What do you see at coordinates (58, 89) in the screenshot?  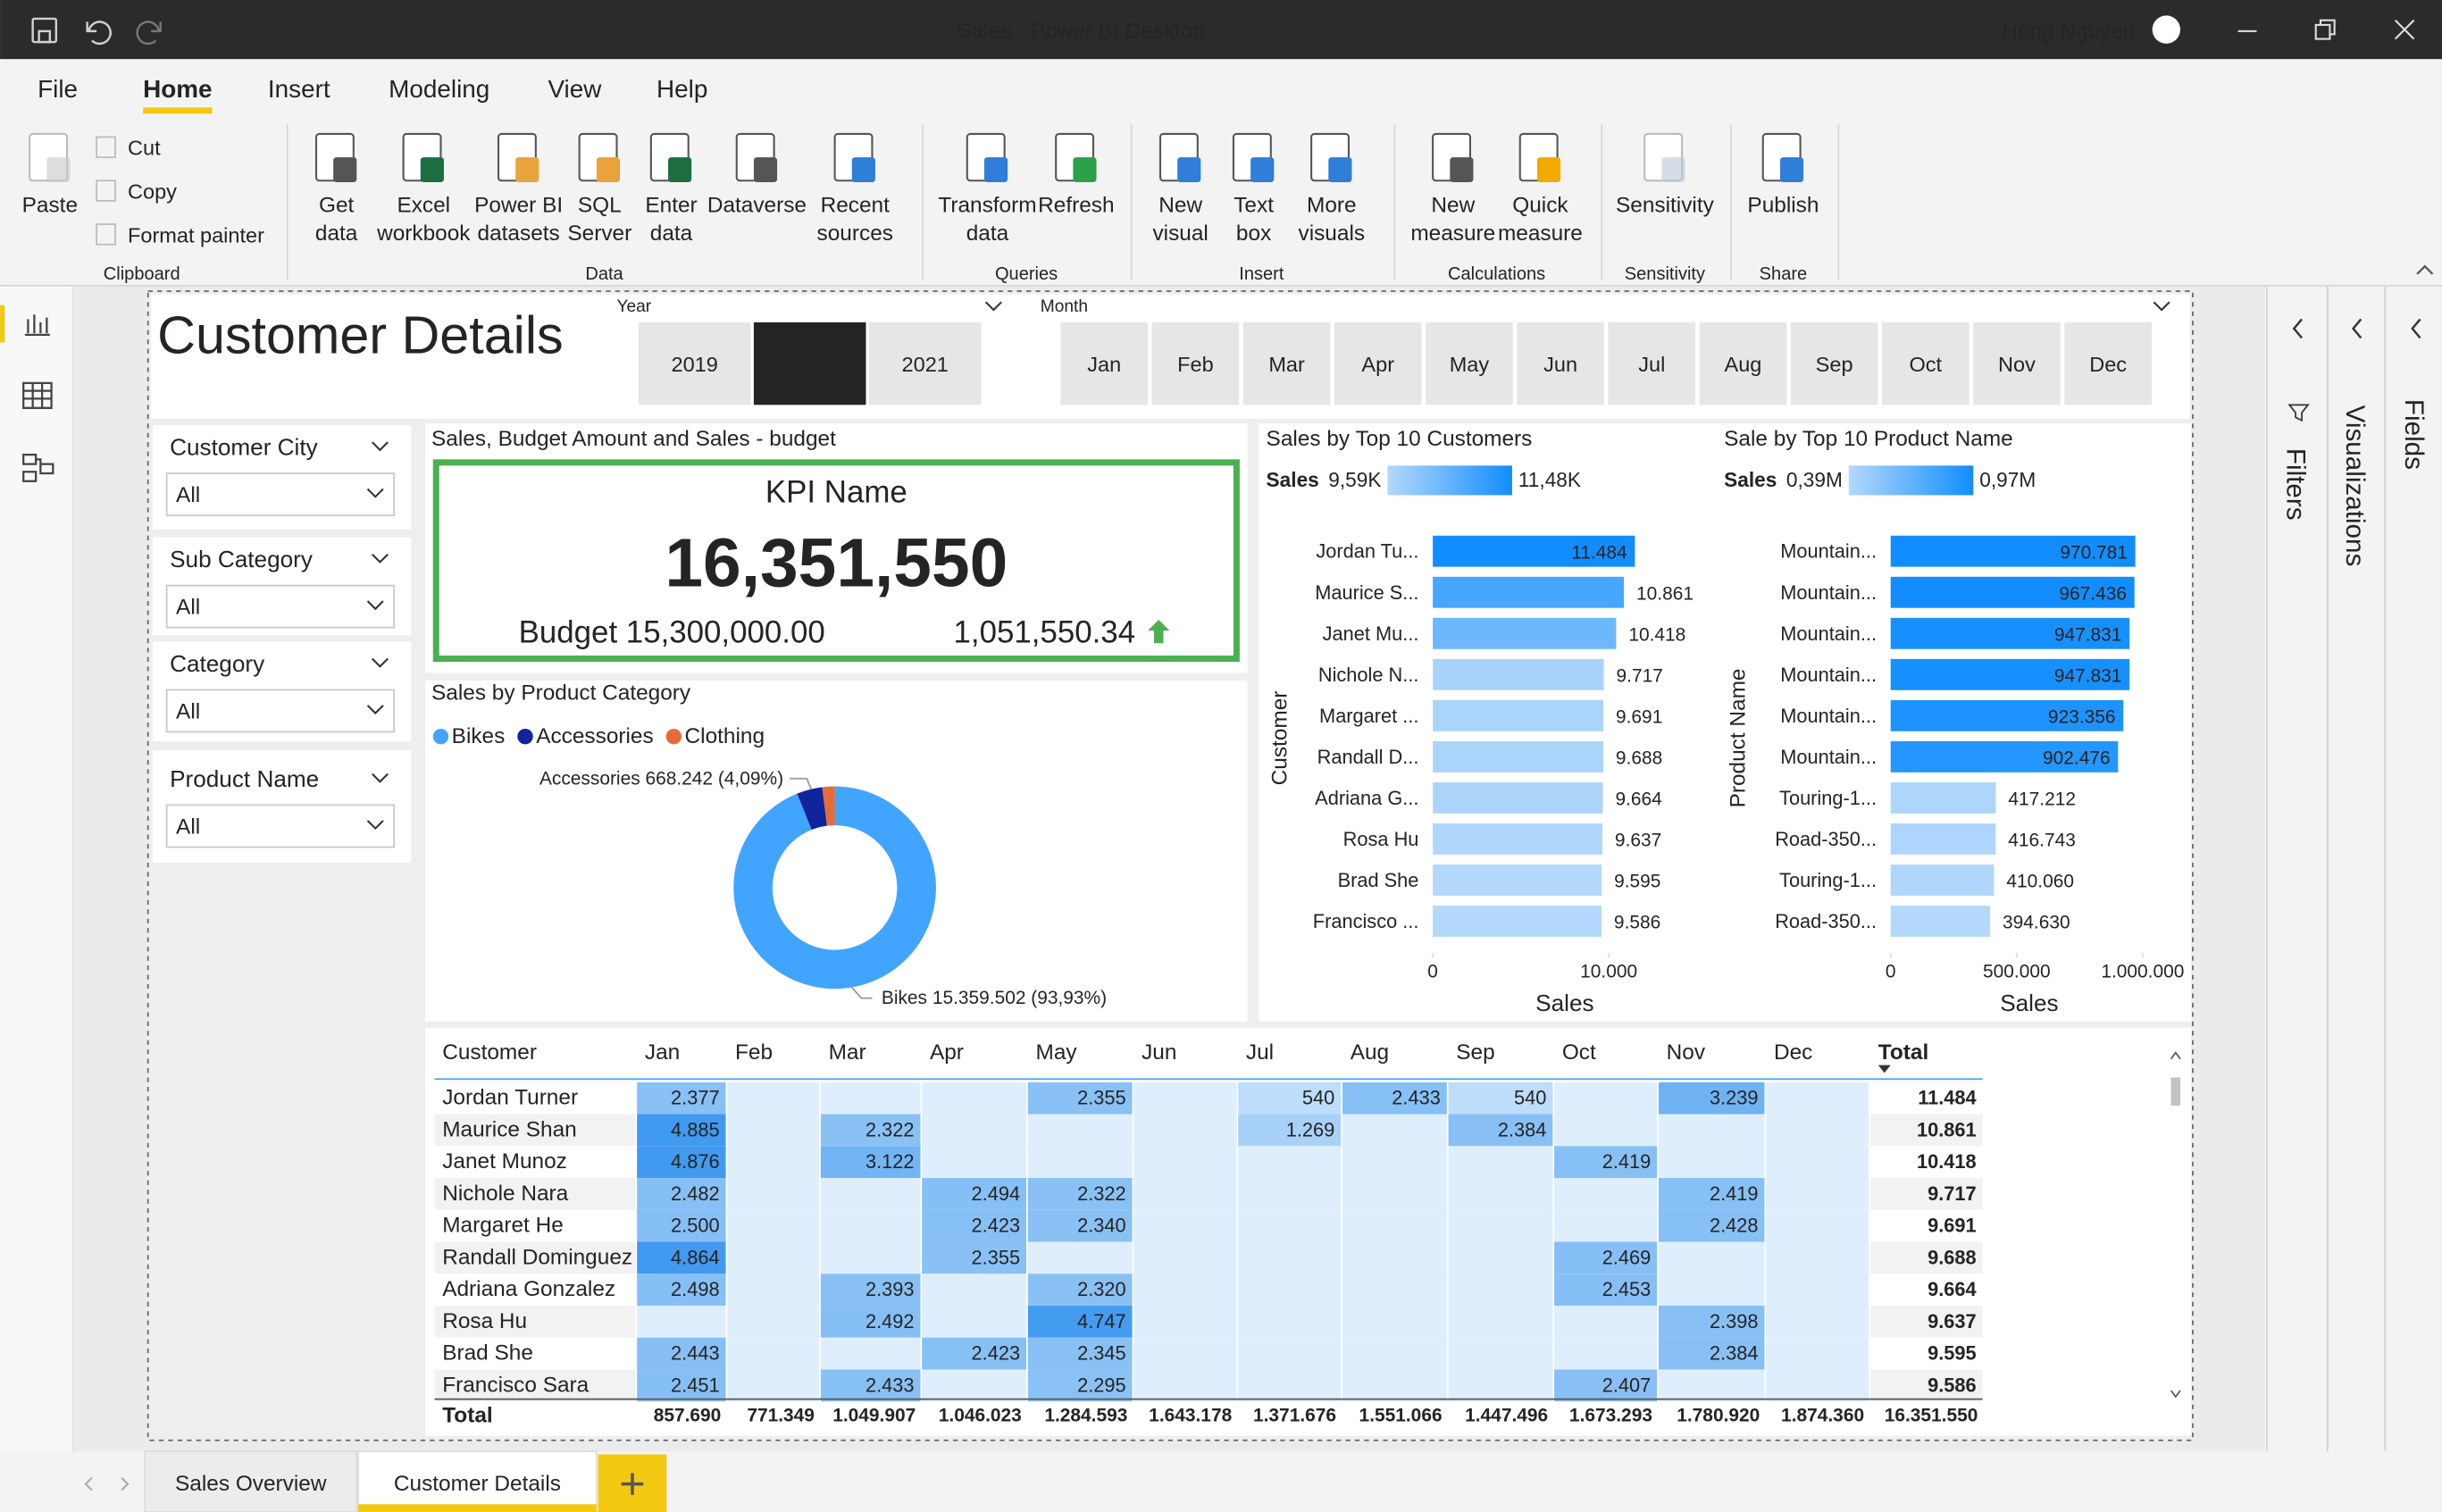 I see `ribbon-tab: File` at bounding box center [58, 89].